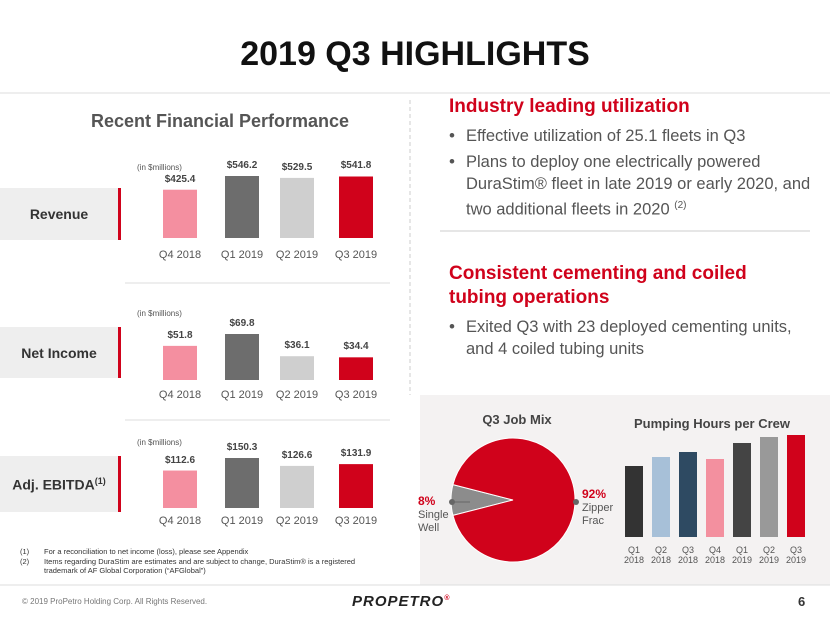 The width and height of the screenshot is (830, 623). I want to click on row-label-title: Net Income, so click(59, 352).